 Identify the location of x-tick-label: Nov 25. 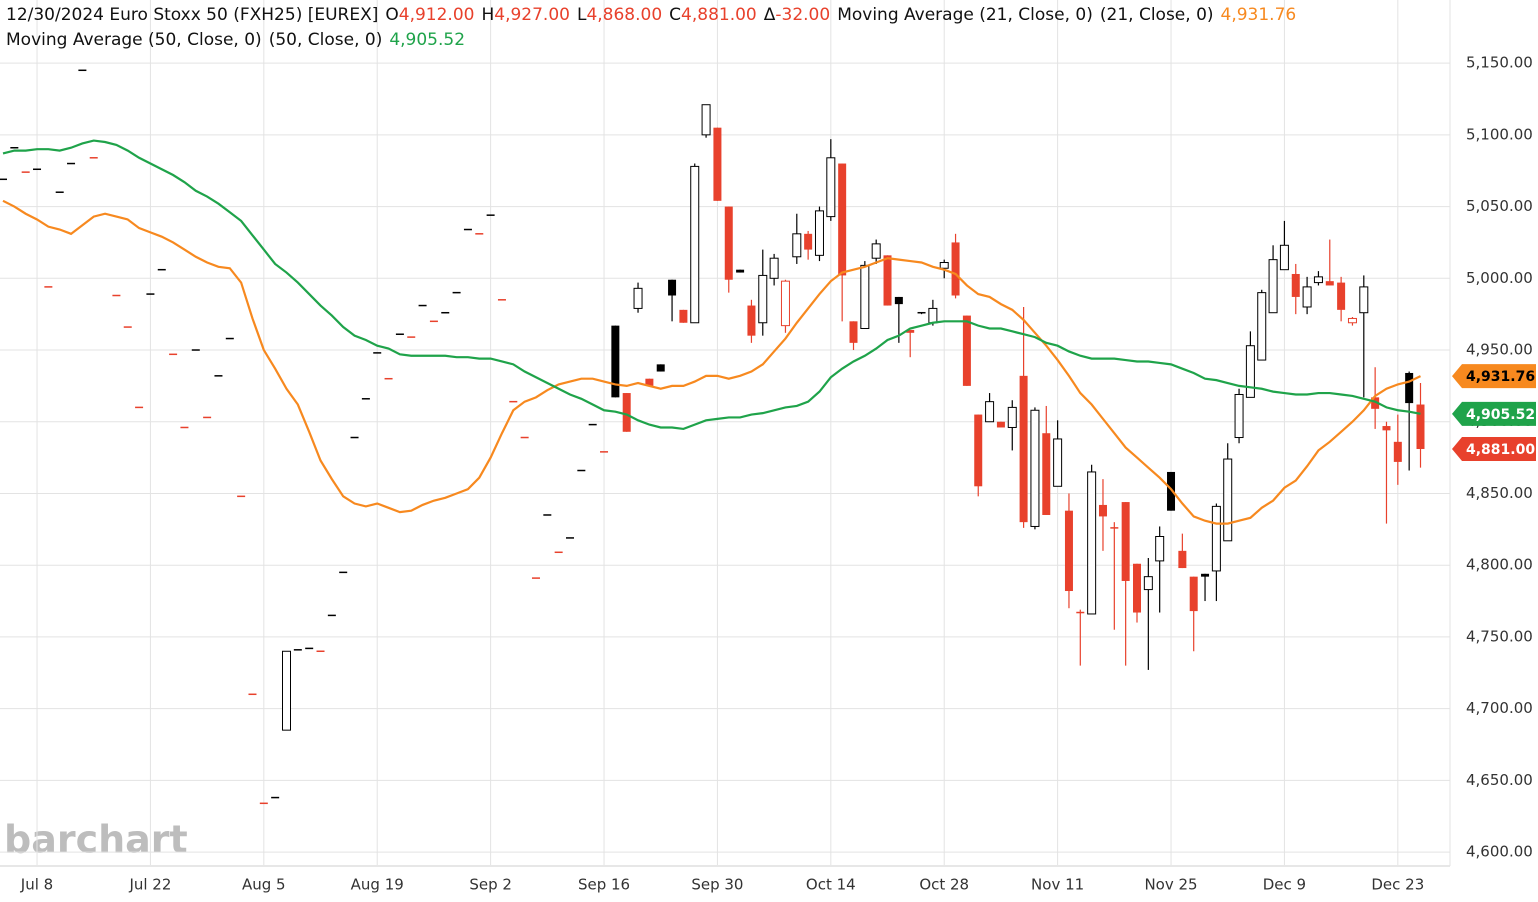
(1170, 885).